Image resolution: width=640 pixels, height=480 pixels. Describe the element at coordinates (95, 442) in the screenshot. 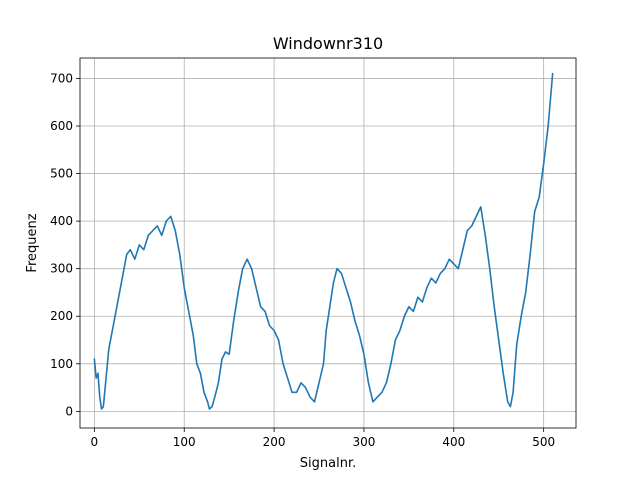

I see `x-tick-label: 0` at that location.